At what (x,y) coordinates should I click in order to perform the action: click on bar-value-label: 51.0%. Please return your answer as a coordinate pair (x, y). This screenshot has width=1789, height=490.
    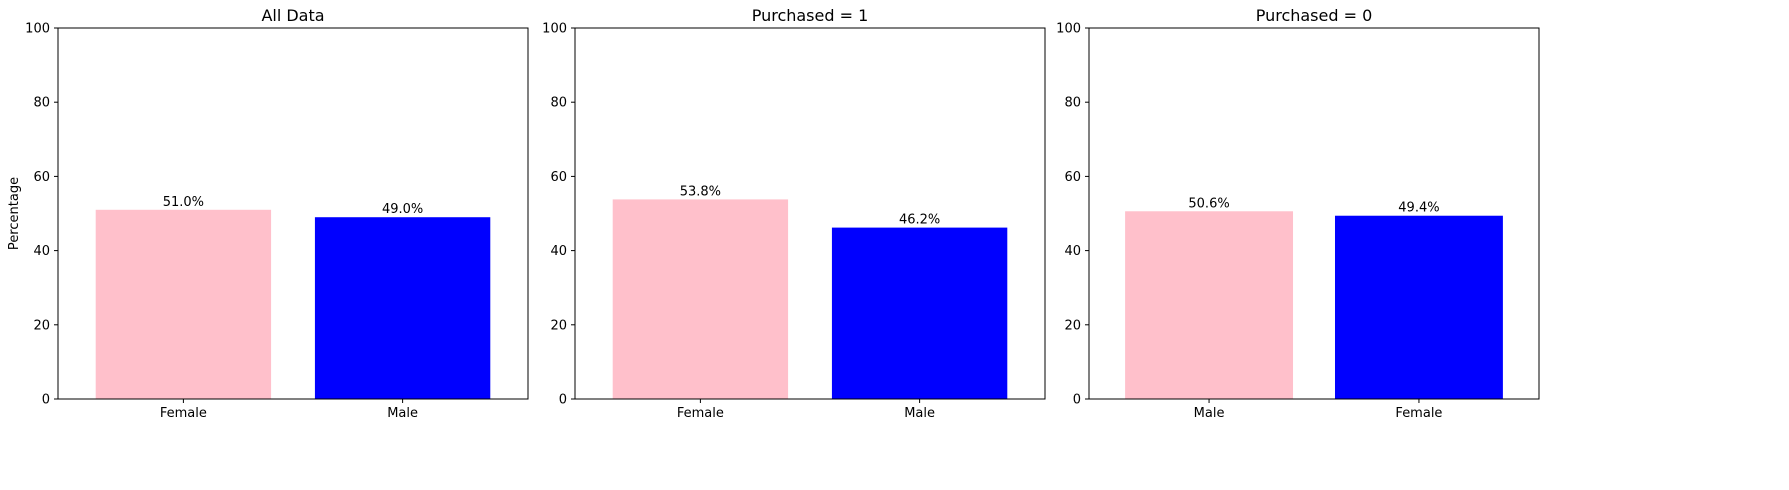
    Looking at the image, I should click on (183, 202).